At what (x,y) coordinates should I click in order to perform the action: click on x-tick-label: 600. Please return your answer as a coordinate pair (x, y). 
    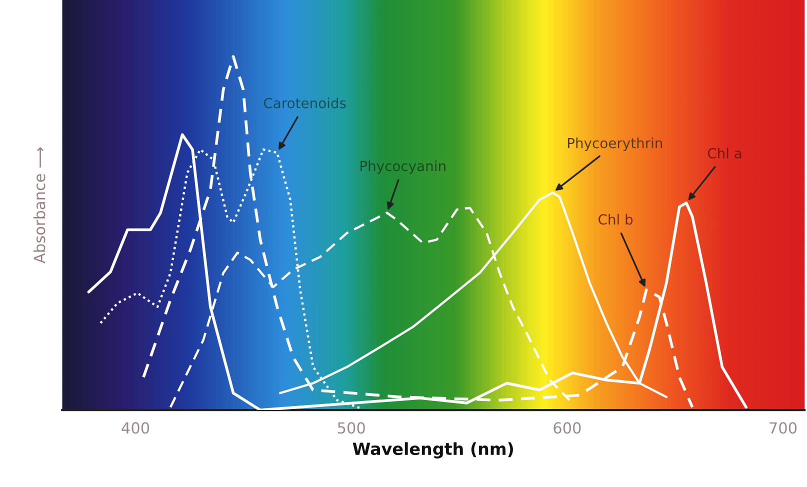
    Looking at the image, I should click on (567, 428).